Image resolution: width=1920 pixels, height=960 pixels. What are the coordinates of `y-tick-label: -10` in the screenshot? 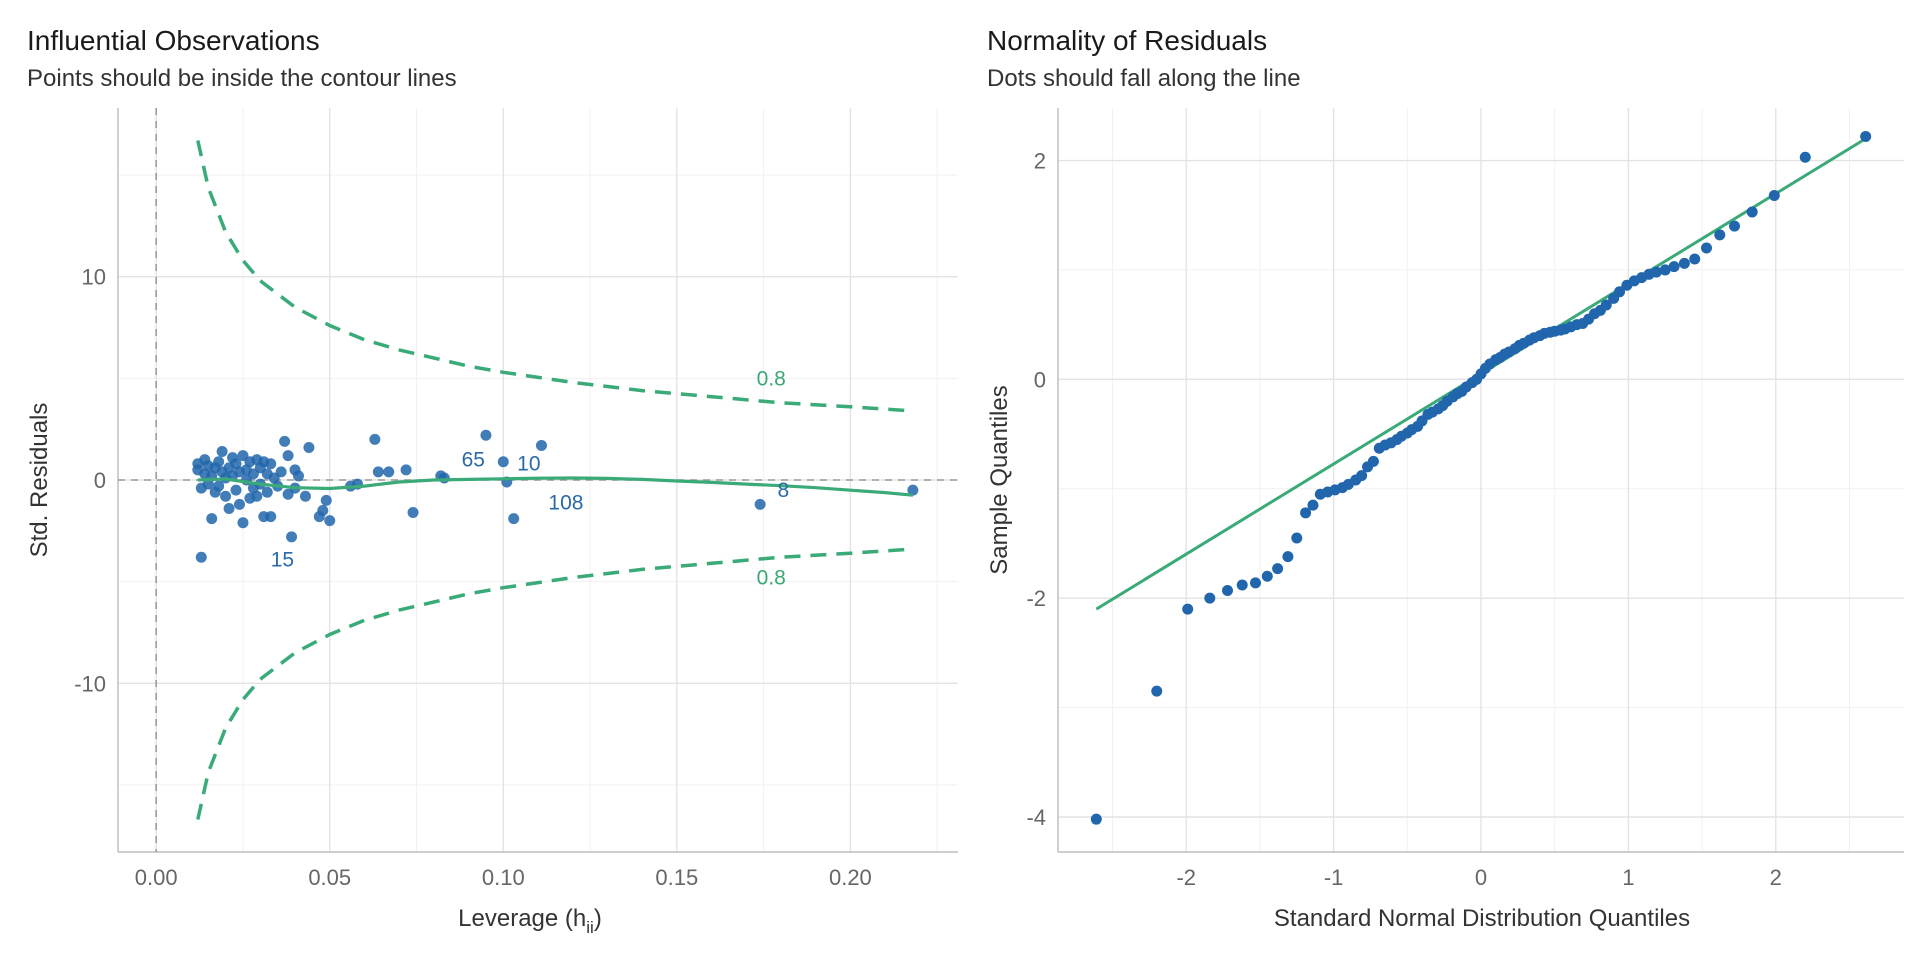 It's located at (90, 683).